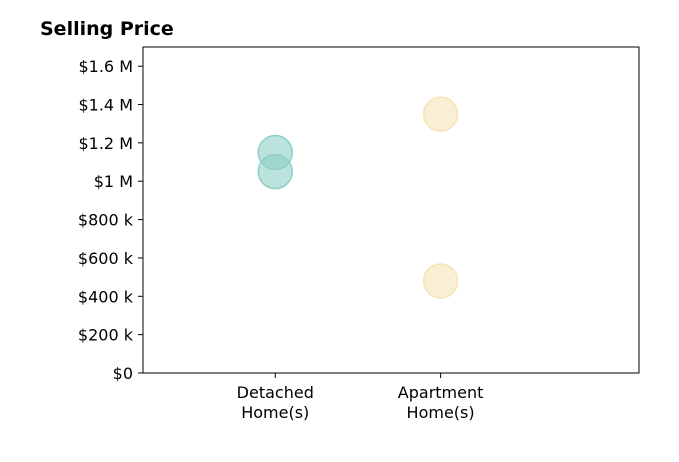 This screenshot has width=679, height=462. What do you see at coordinates (106, 296) in the screenshot?
I see `y-tick-label: $400 k` at bounding box center [106, 296].